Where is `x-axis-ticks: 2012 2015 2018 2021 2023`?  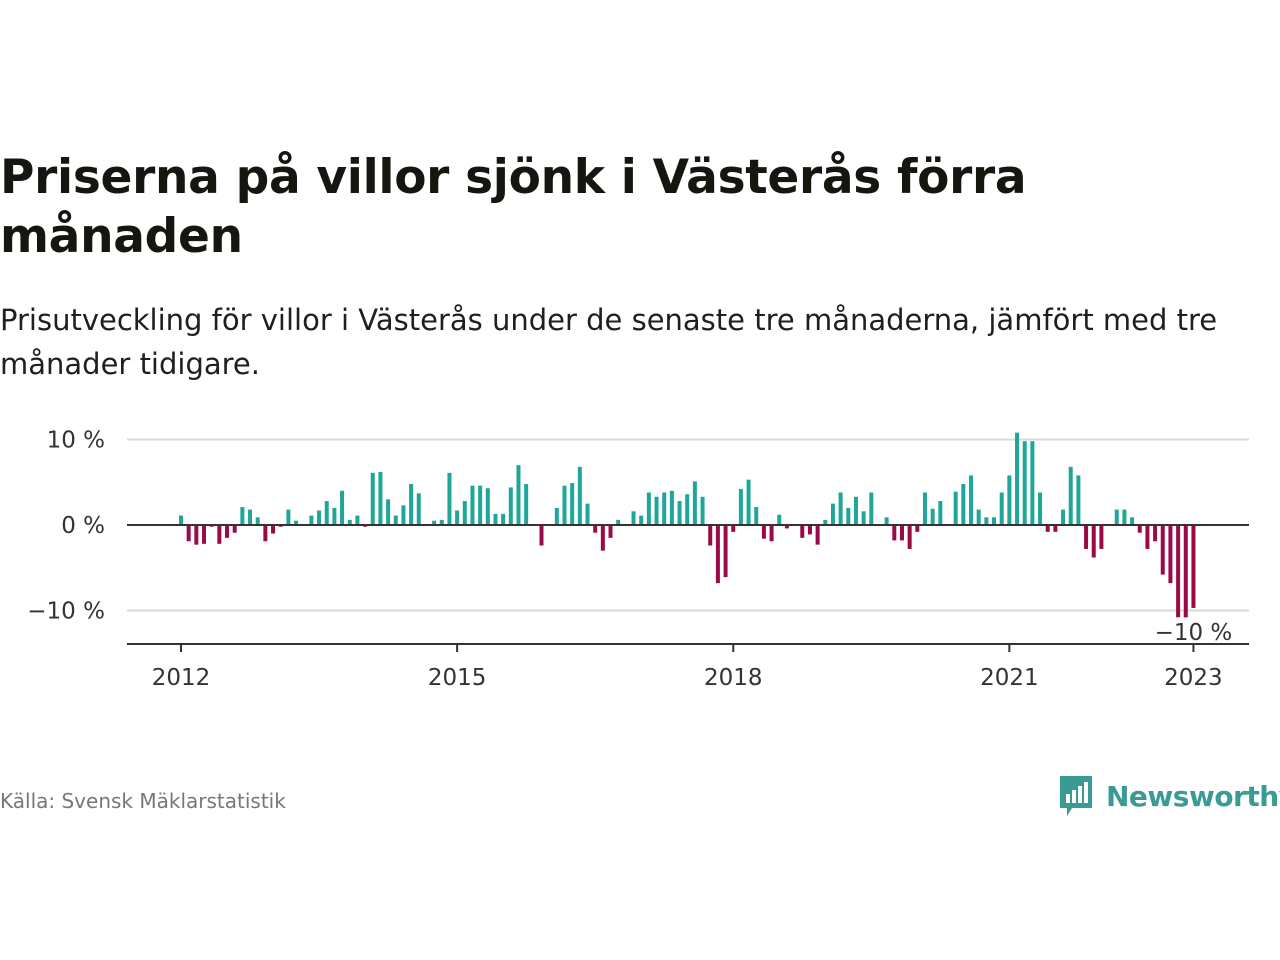 x-axis-ticks: 2012 2015 2018 2021 2023 is located at coordinates (687, 667).